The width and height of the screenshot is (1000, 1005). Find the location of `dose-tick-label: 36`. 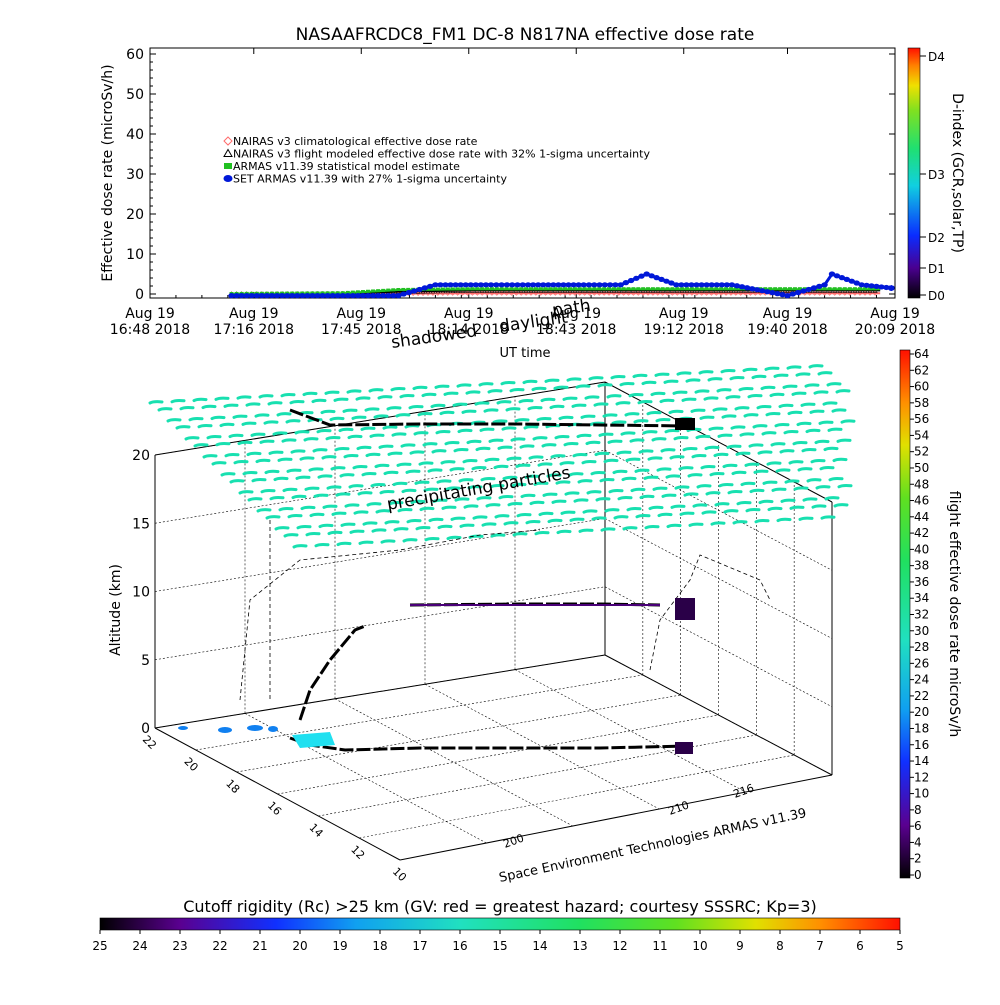

dose-tick-label: 36 is located at coordinates (921, 582).